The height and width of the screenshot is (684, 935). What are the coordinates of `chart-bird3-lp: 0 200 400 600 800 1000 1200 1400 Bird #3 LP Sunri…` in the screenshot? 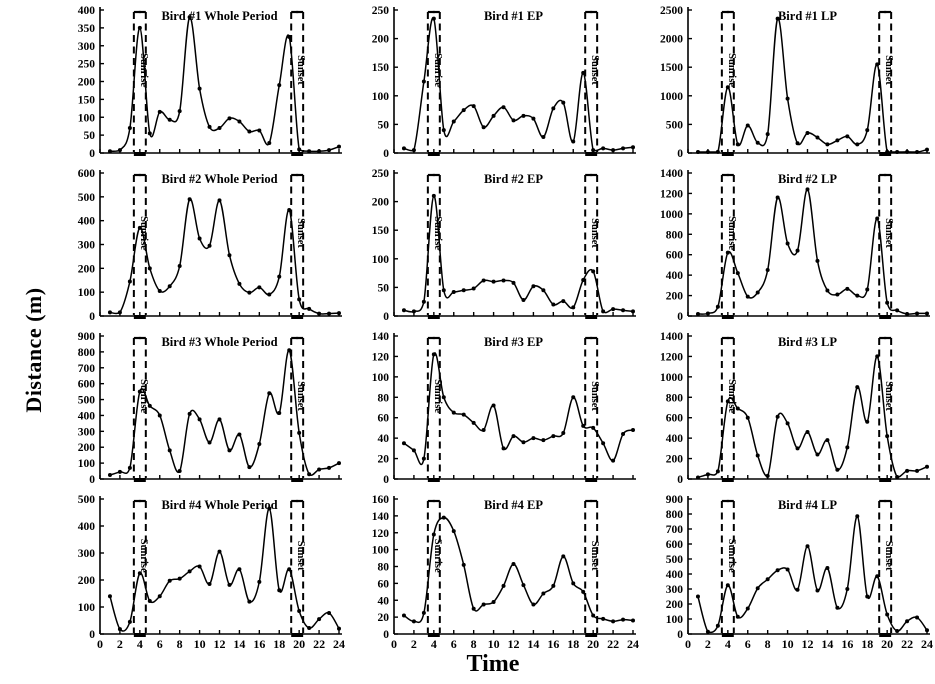 It's located at (795, 408).